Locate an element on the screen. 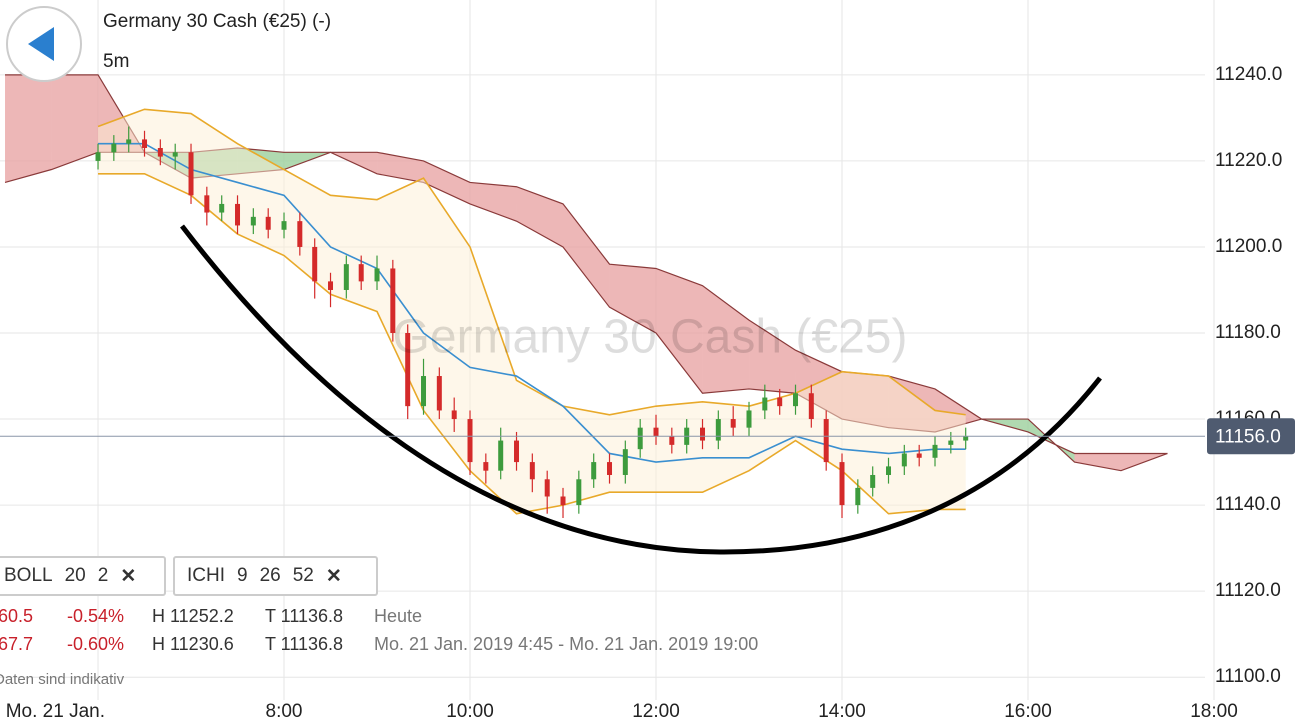 The width and height of the screenshot is (1295, 722). stat: H 11252.2 is located at coordinates (193, 616).